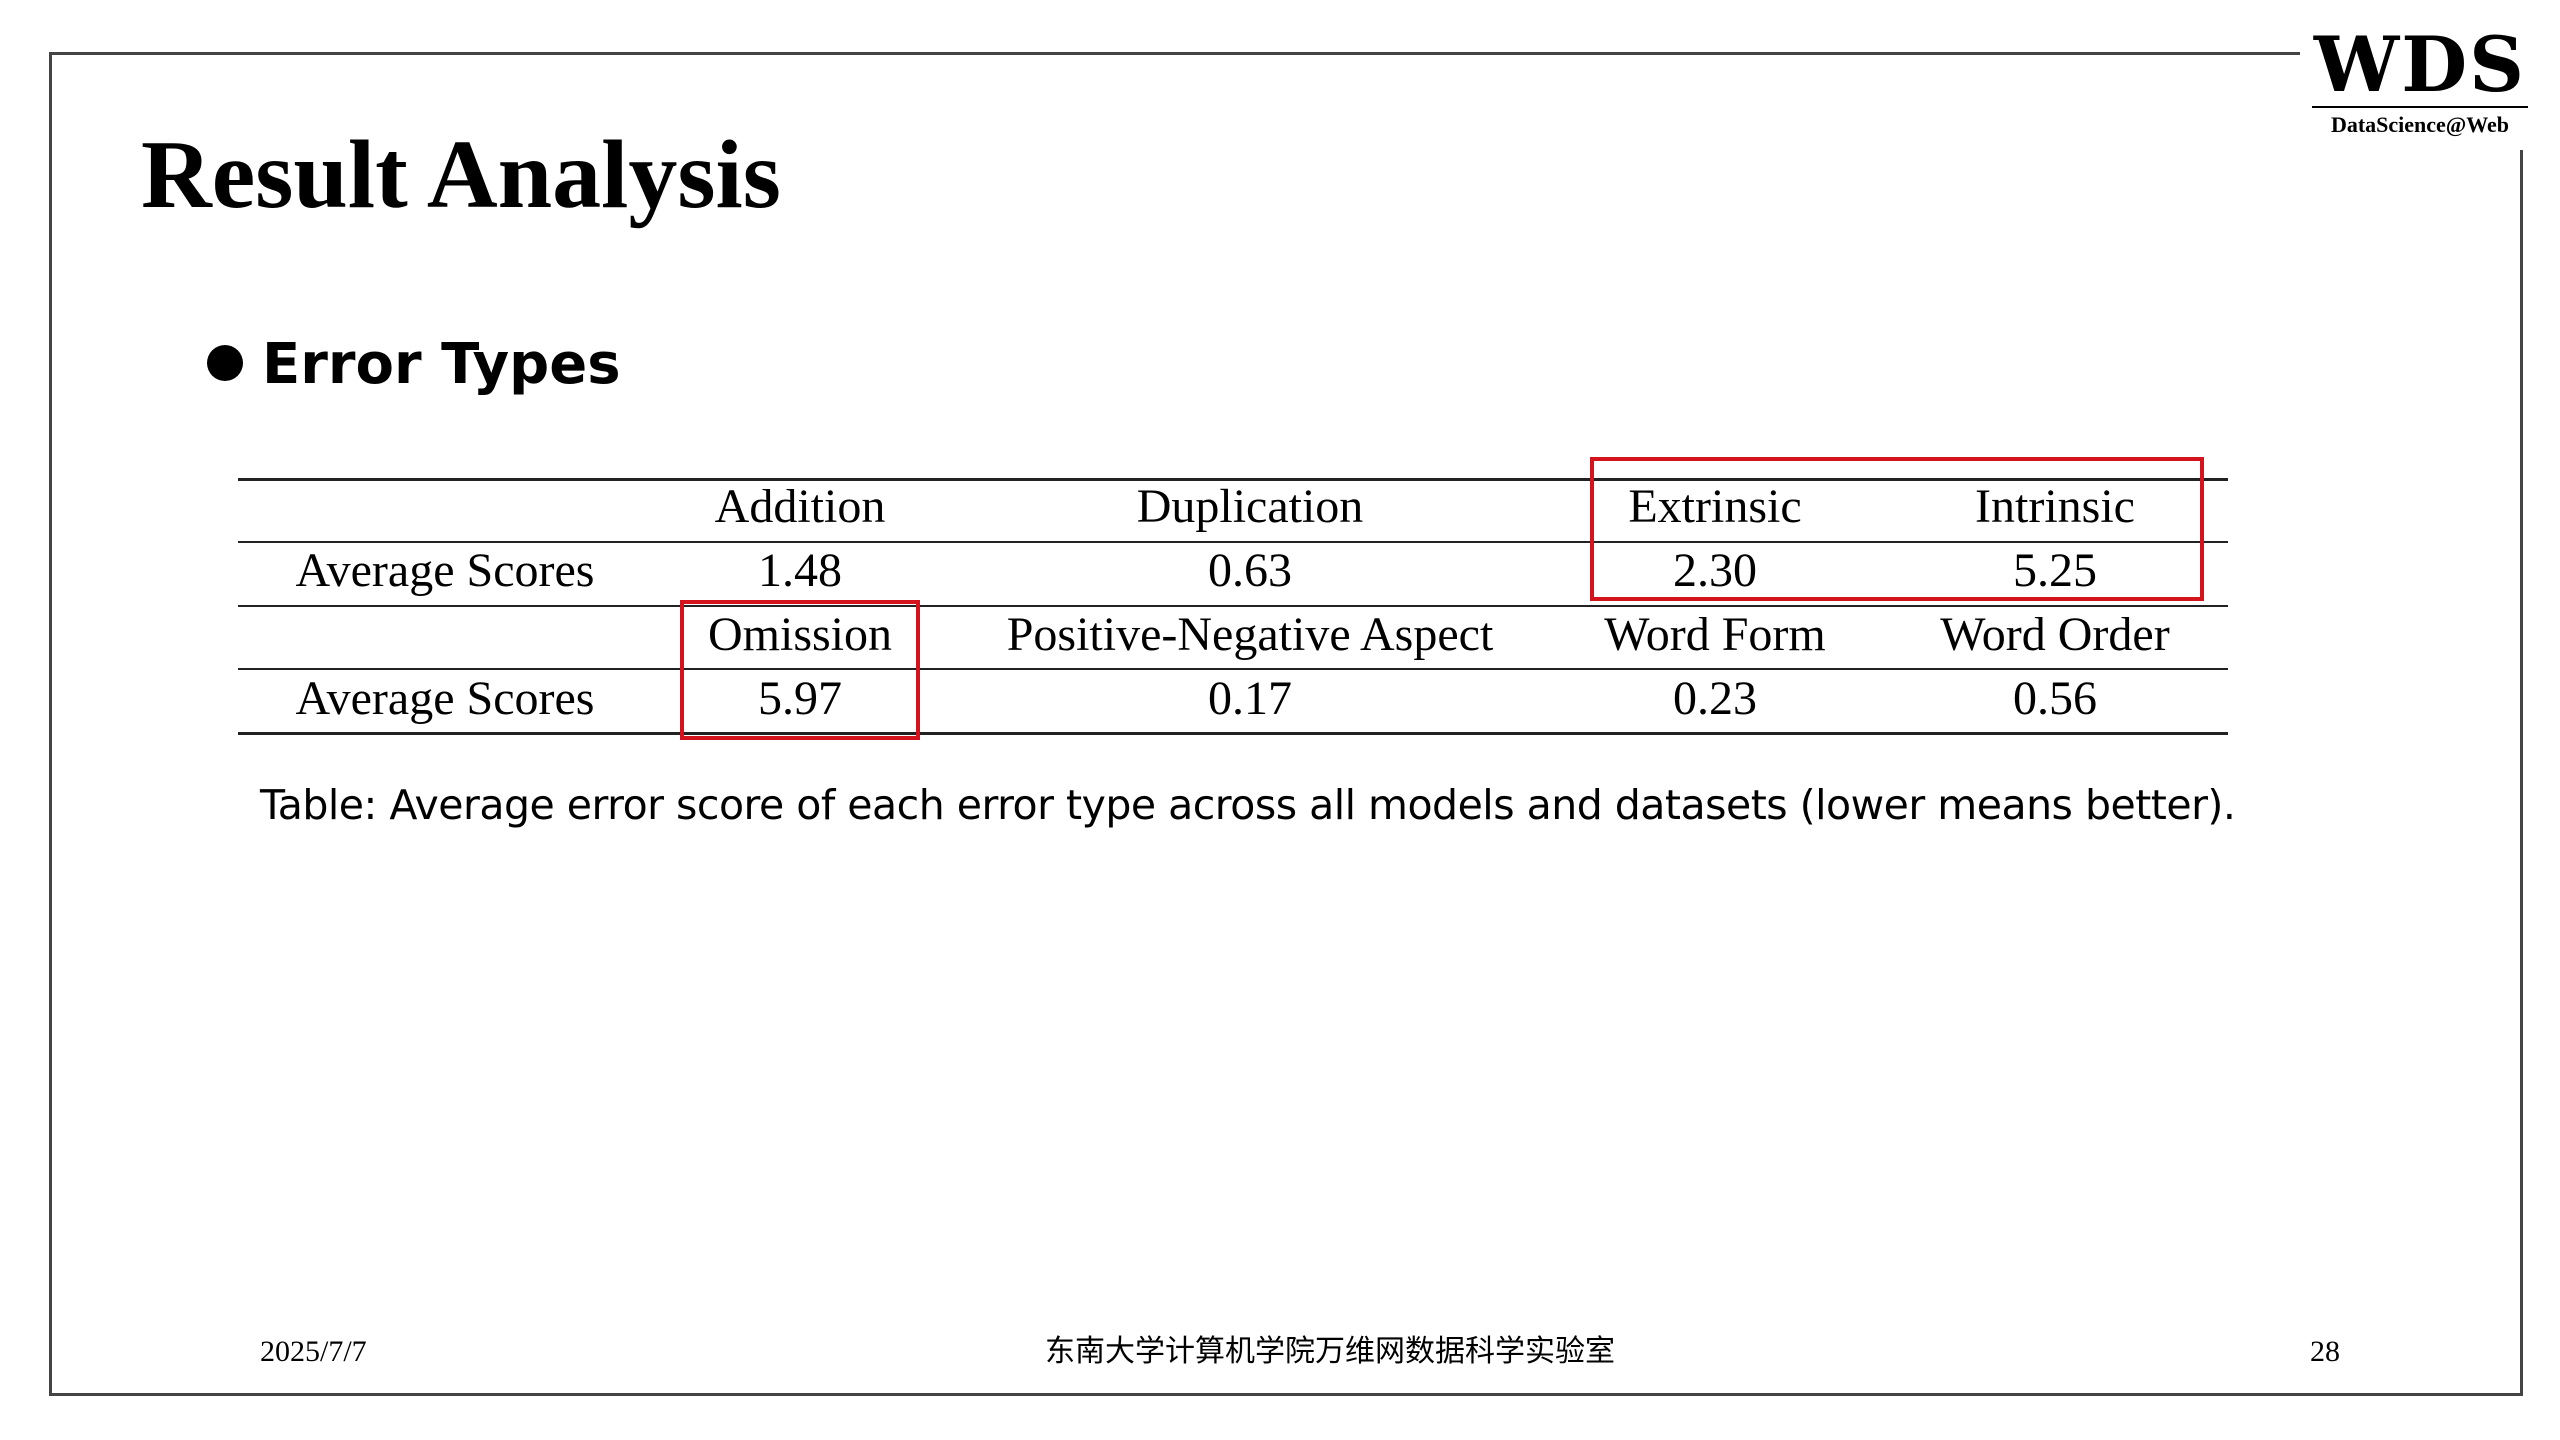 Image resolution: width=2560 pixels, height=1440 pixels. Describe the element at coordinates (2055, 698) in the screenshot. I see `score-word-order: 0.56` at that location.